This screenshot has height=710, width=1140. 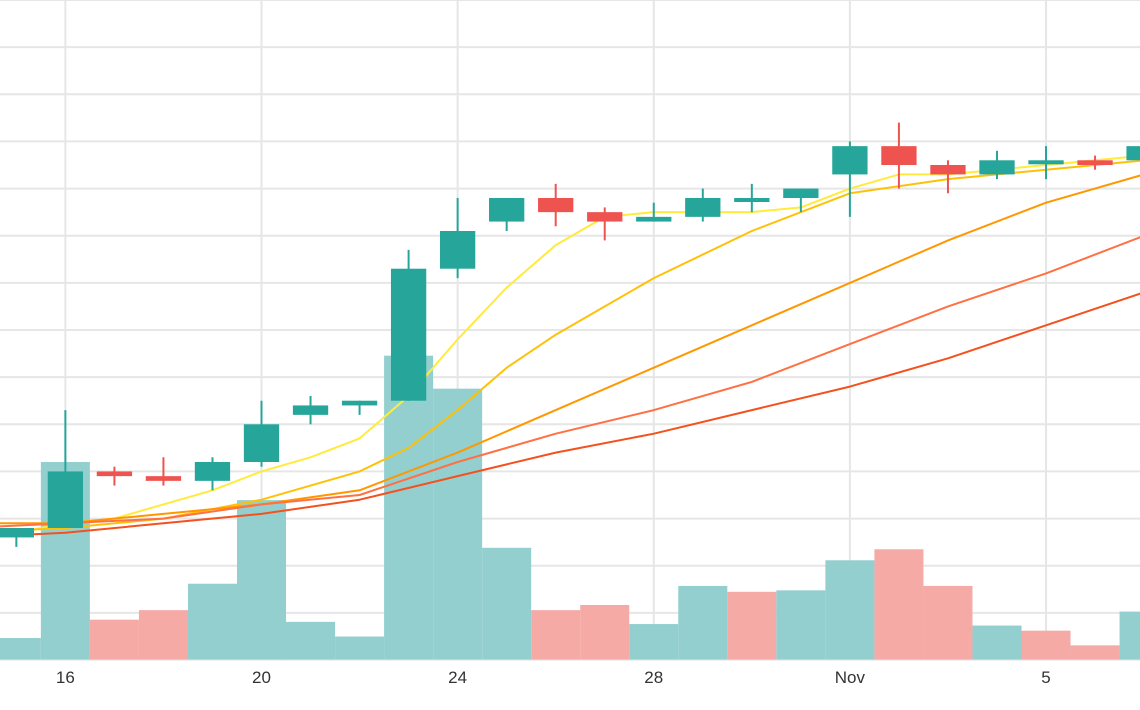 I want to click on x-tick-label: 28, so click(x=653, y=677).